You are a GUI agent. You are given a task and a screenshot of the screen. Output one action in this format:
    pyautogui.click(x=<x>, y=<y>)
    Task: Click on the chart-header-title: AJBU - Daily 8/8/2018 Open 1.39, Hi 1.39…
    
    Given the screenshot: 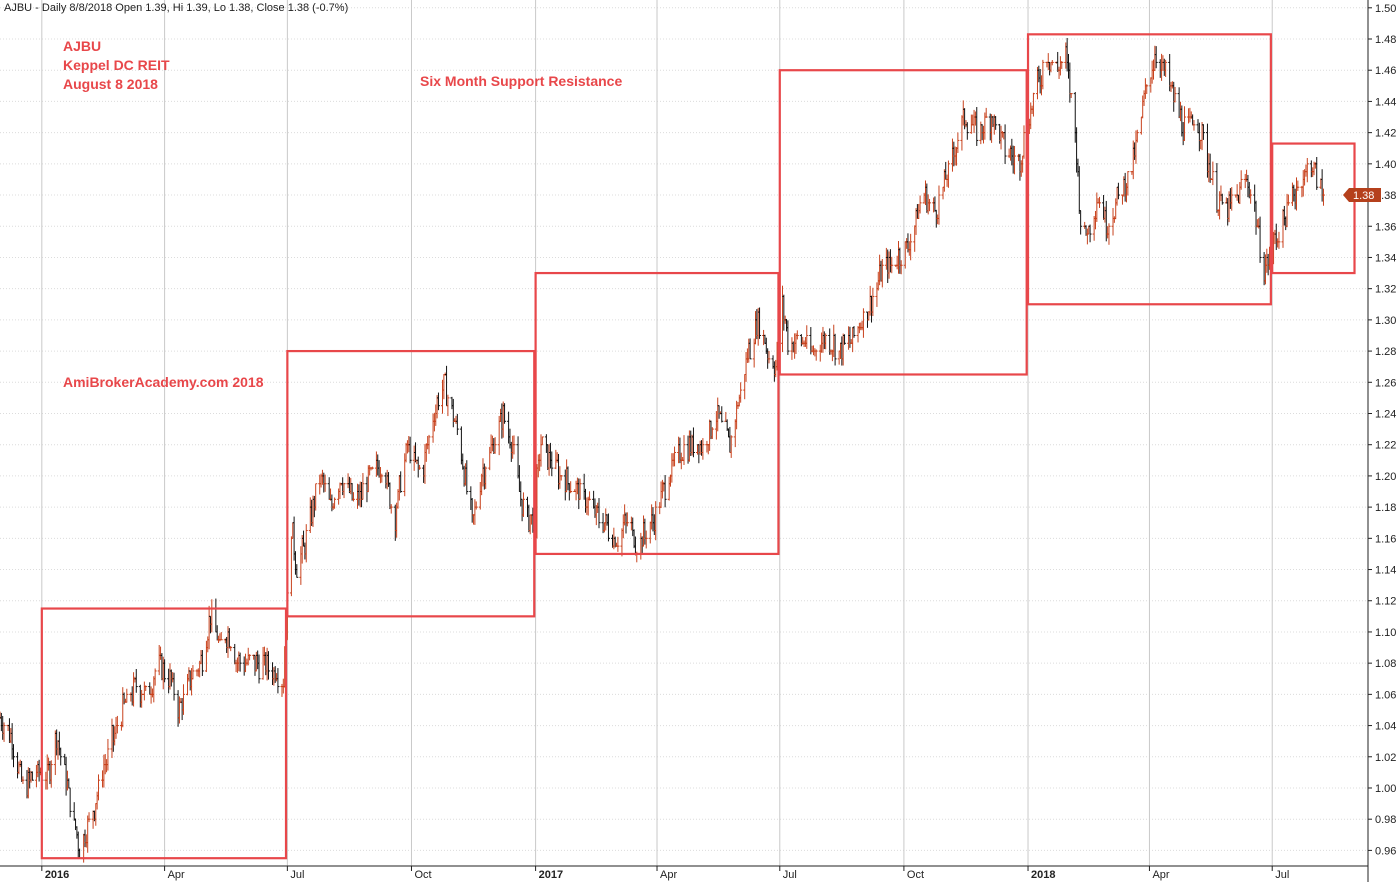 What is the action you would take?
    pyautogui.click(x=176, y=8)
    